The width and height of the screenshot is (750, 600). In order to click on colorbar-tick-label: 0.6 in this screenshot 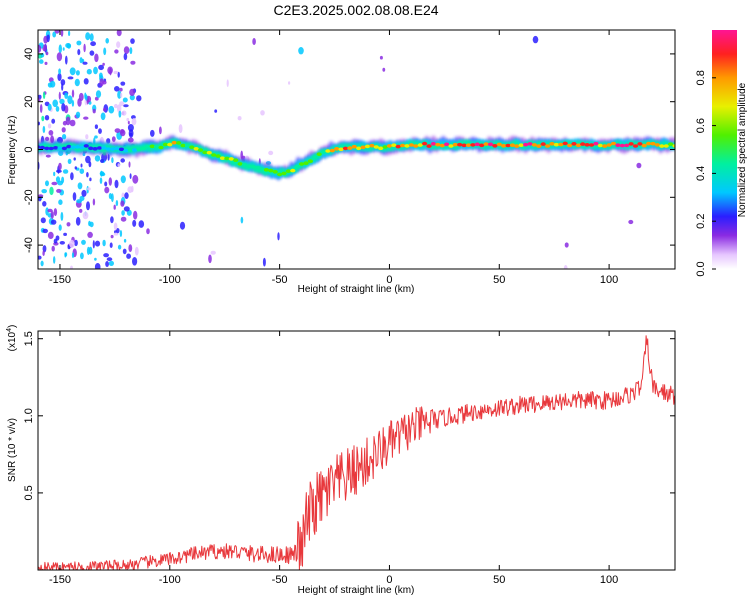, I will do `click(701, 125)`.